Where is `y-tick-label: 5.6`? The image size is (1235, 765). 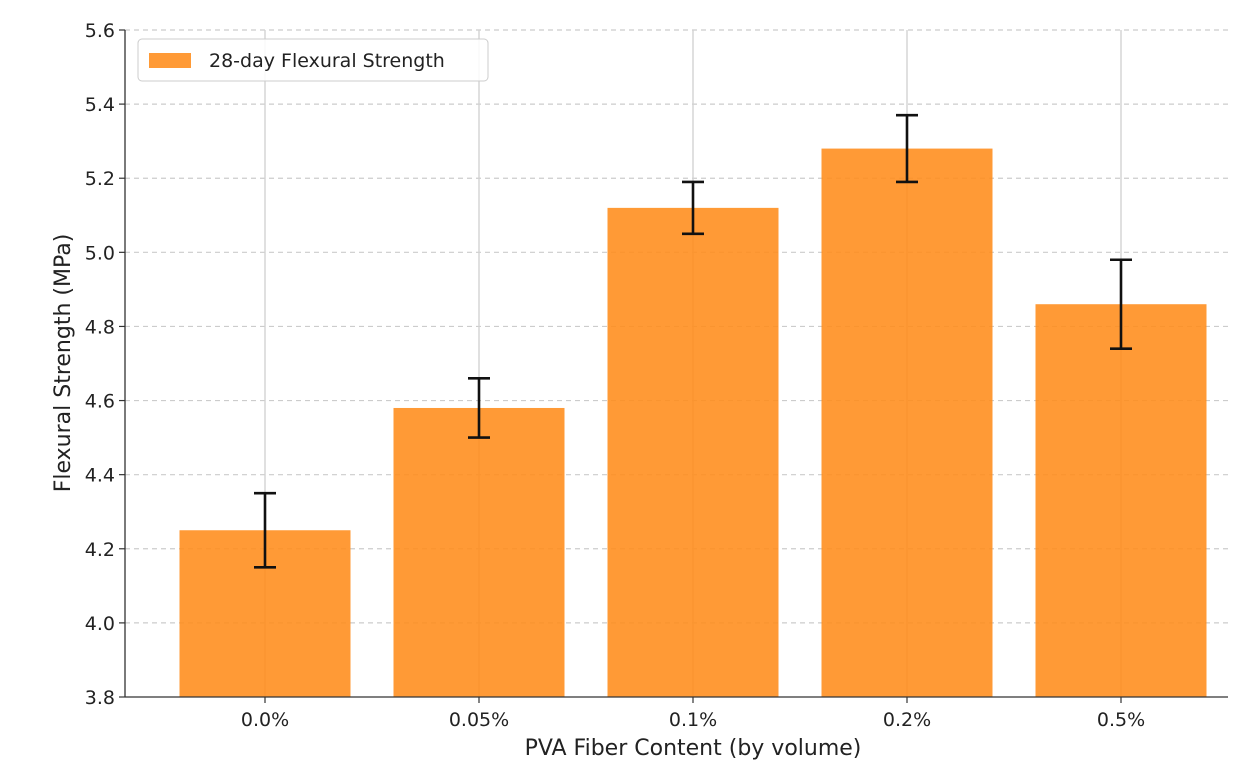 y-tick-label: 5.6 is located at coordinates (100, 31).